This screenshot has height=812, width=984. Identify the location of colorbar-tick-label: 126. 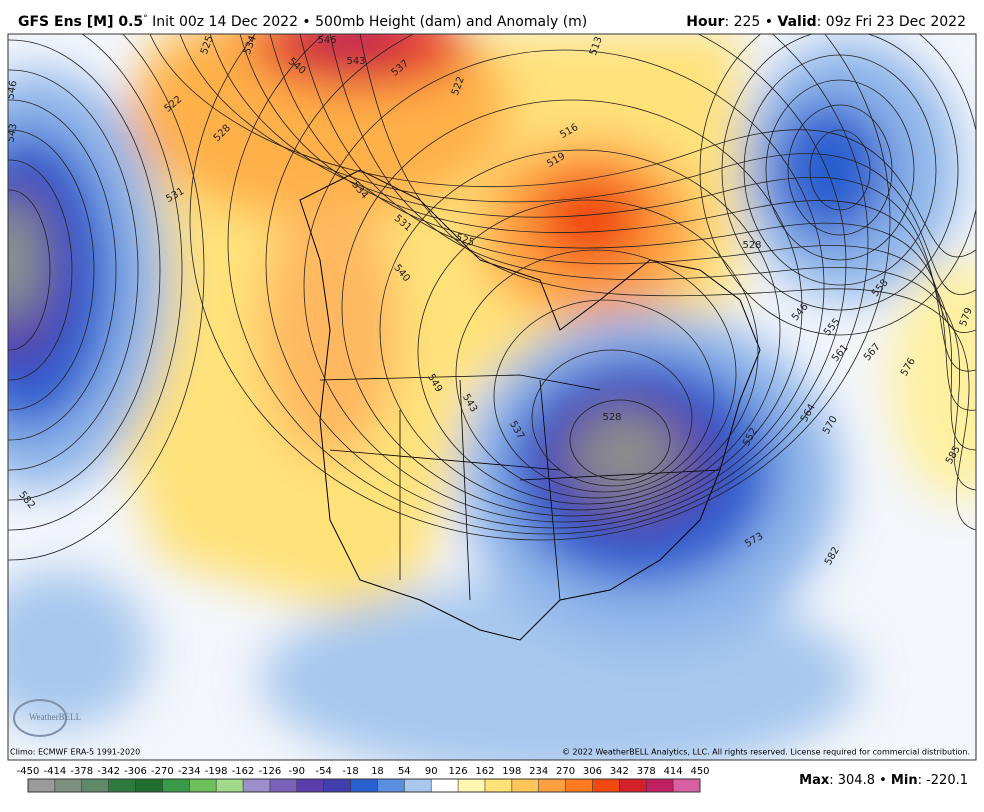
(458, 771).